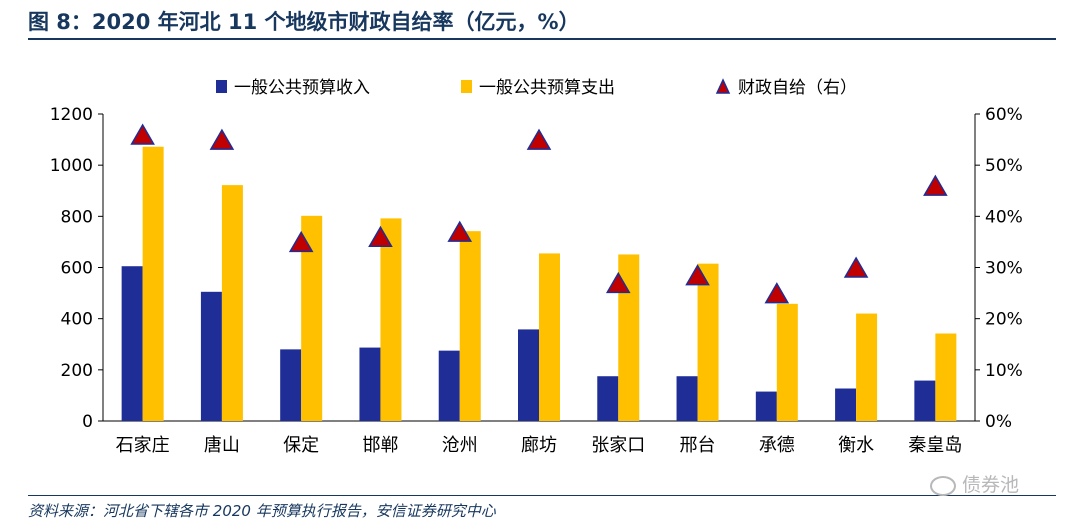 Image resolution: width=1080 pixels, height=529 pixels. What do you see at coordinates (77, 320) in the screenshot?
I see `y-tick-label-left: 400` at bounding box center [77, 320].